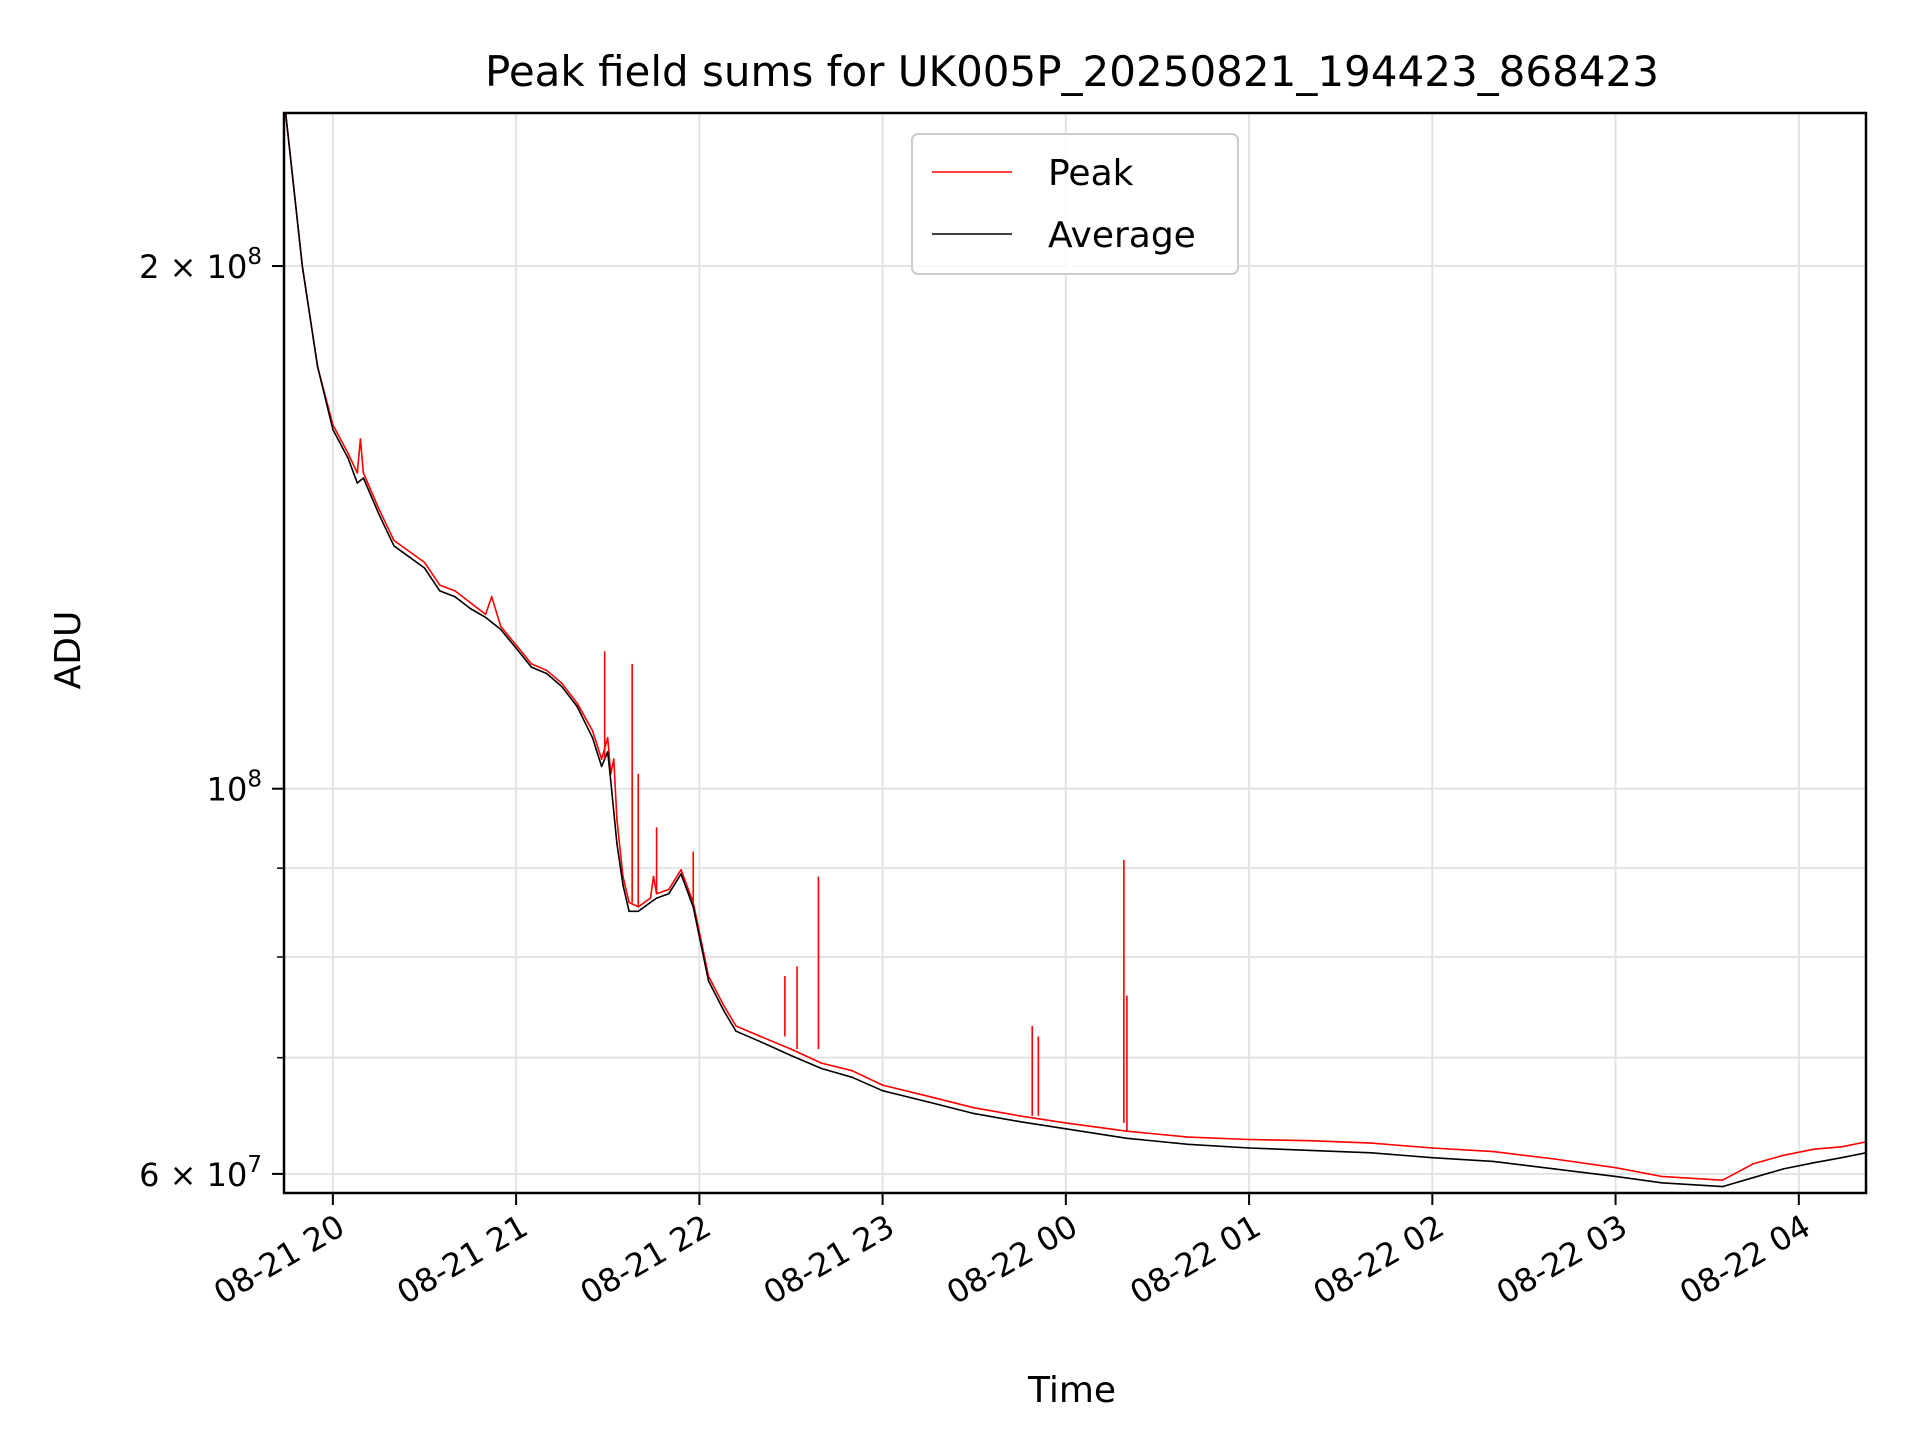 The height and width of the screenshot is (1440, 1920). Describe the element at coordinates (1091, 173) in the screenshot. I see `legend-label-peak: Peak` at that location.